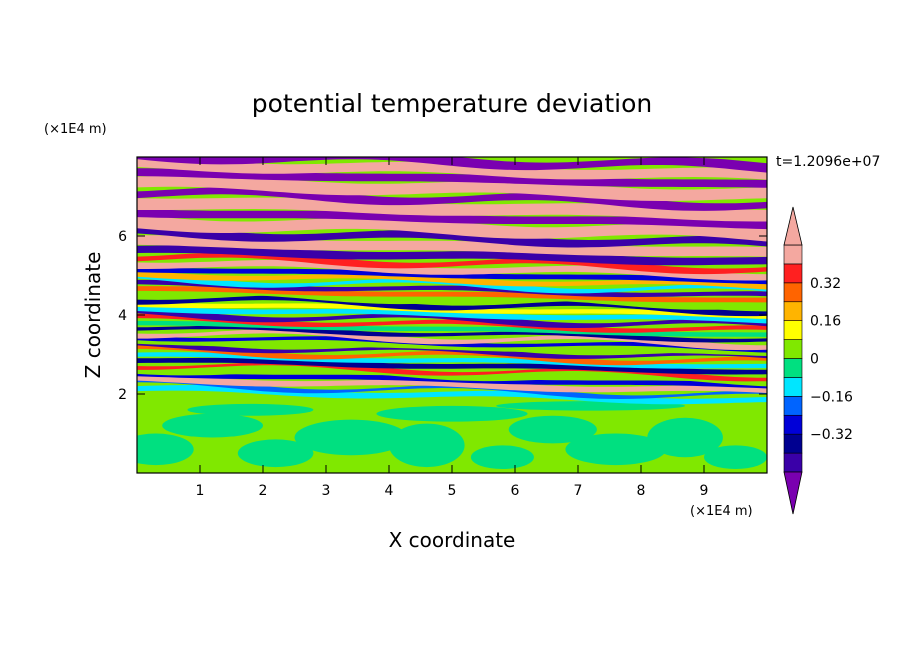  I want to click on colorbar: 0.32 0.16 0 −0.16 −0.32, so click(818, 360).